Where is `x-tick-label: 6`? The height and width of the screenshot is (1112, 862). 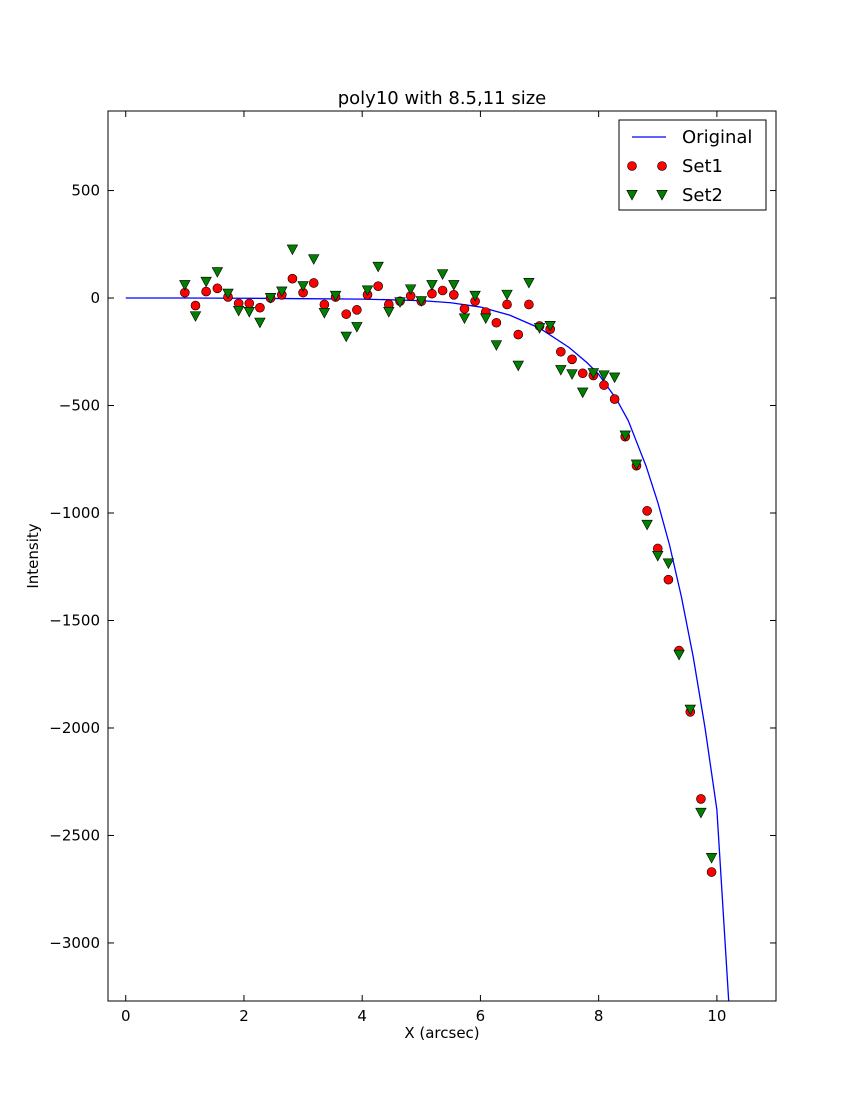 x-tick-label: 6 is located at coordinates (481, 1016).